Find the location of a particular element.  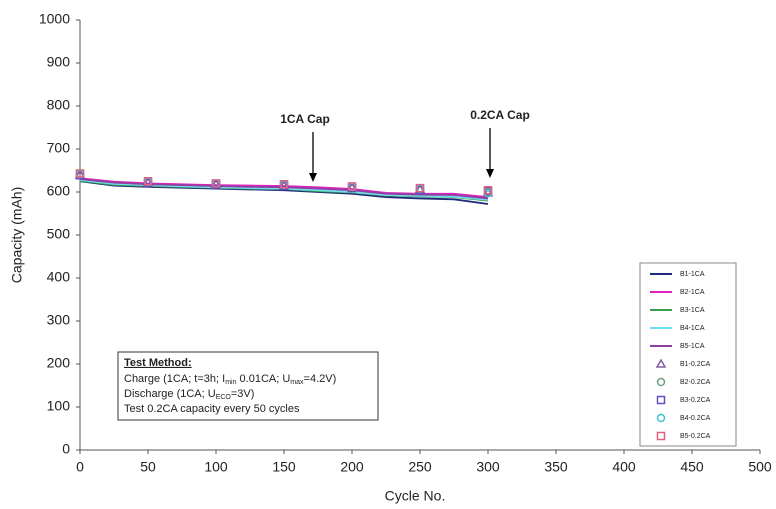

x-tick-label: 200 is located at coordinates (352, 467).